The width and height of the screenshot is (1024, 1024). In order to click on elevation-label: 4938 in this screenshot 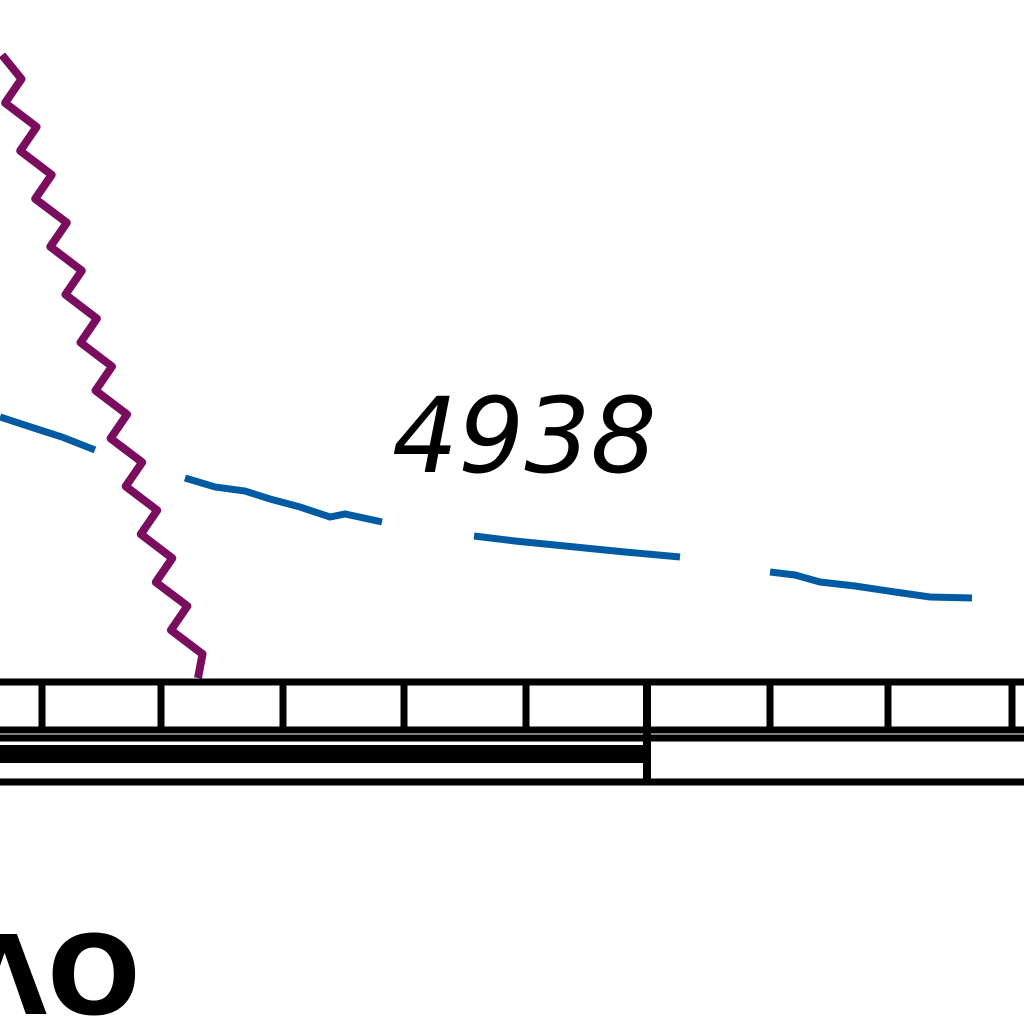, I will do `click(524, 436)`.